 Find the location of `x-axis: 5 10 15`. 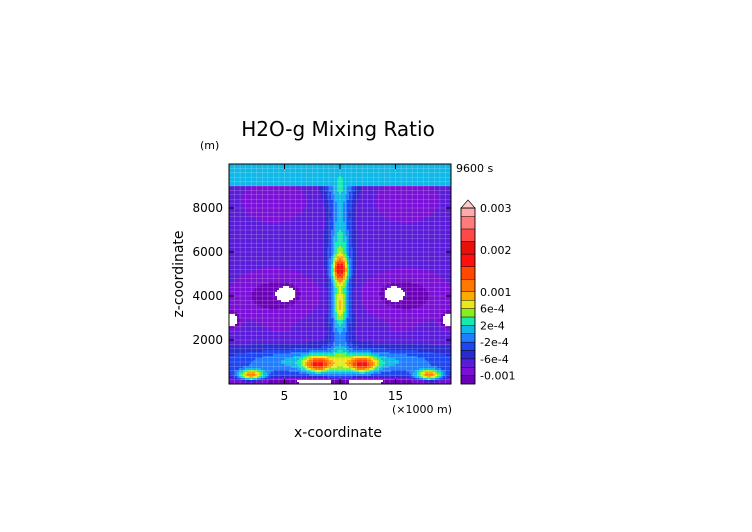

x-axis: 5 10 15 is located at coordinates (342, 283).